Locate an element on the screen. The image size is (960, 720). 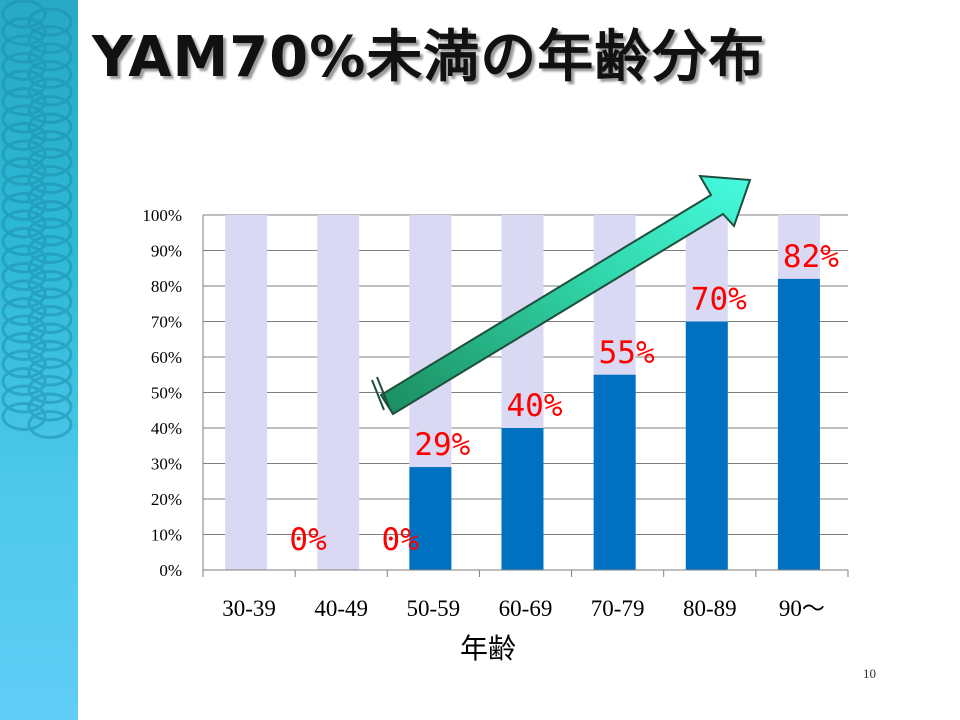
x-tick-label: 50-59 is located at coordinates (434, 608).